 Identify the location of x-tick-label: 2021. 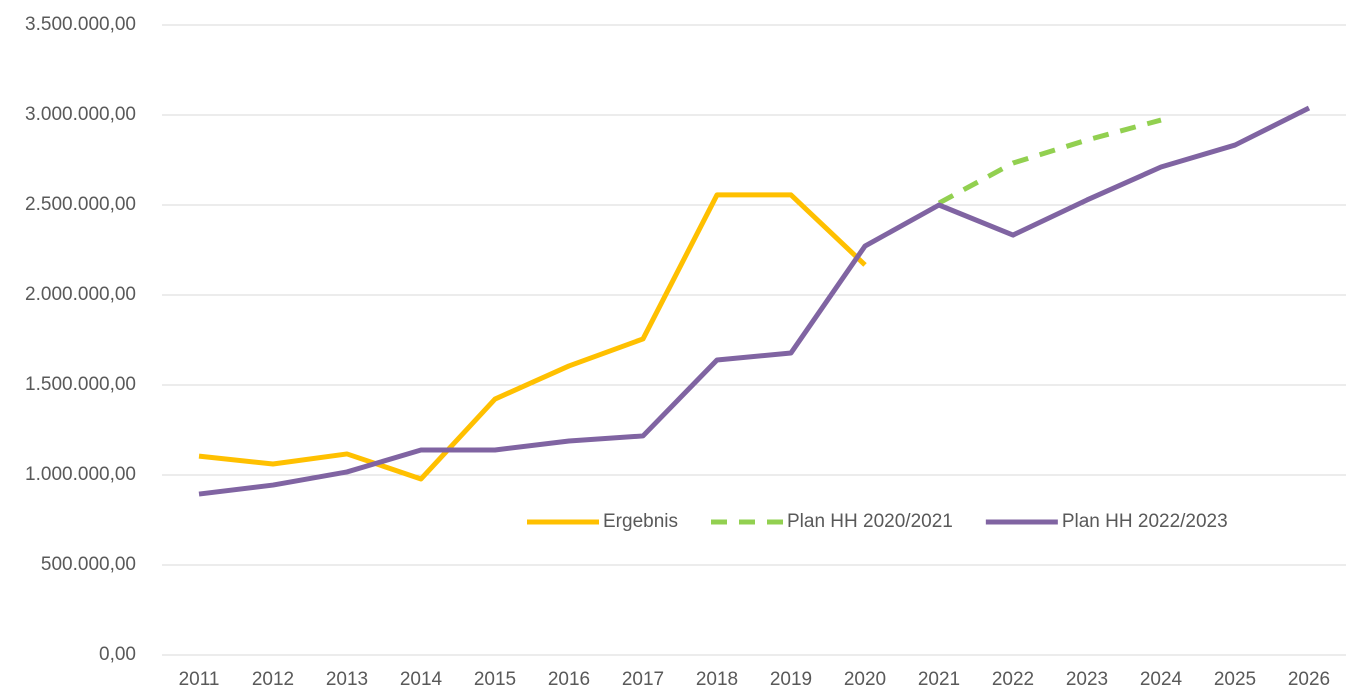
(939, 679).